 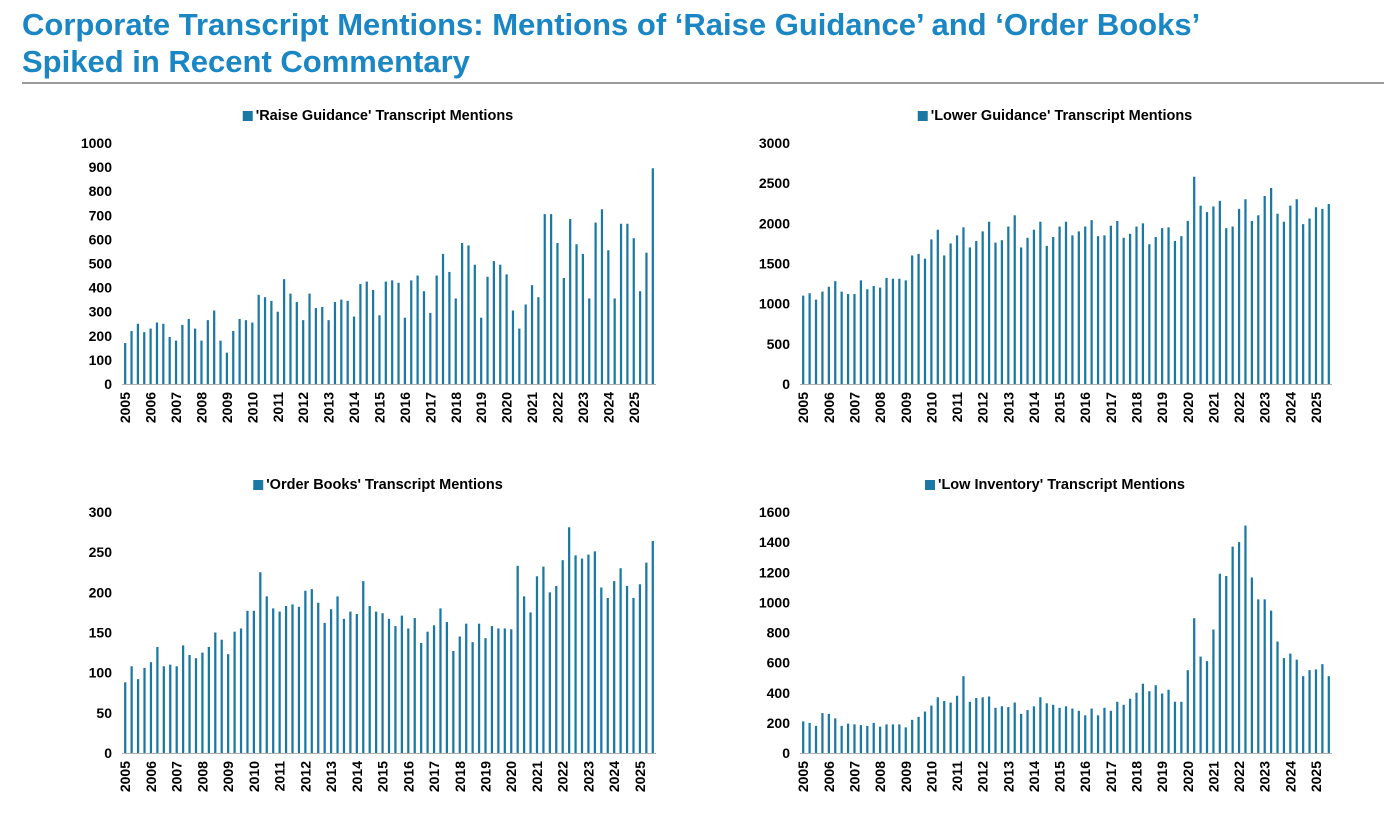 I want to click on x-tick-label: 2021, so click(x=537, y=776).